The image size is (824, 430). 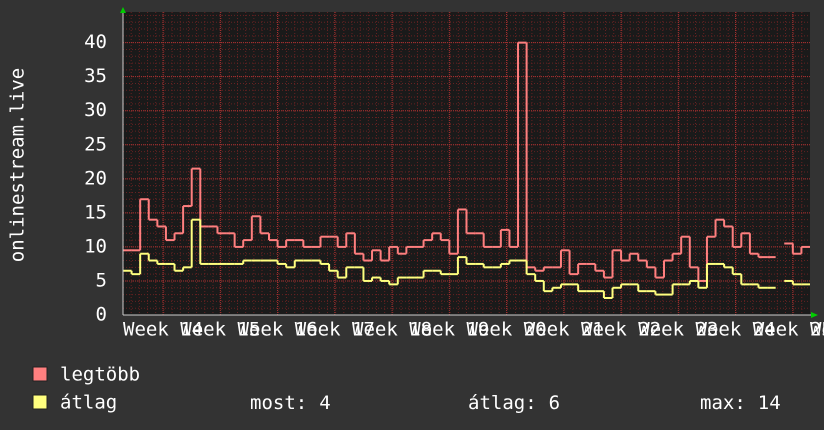 What do you see at coordinates (101, 315) in the screenshot?
I see `y-tick-label: 0` at bounding box center [101, 315].